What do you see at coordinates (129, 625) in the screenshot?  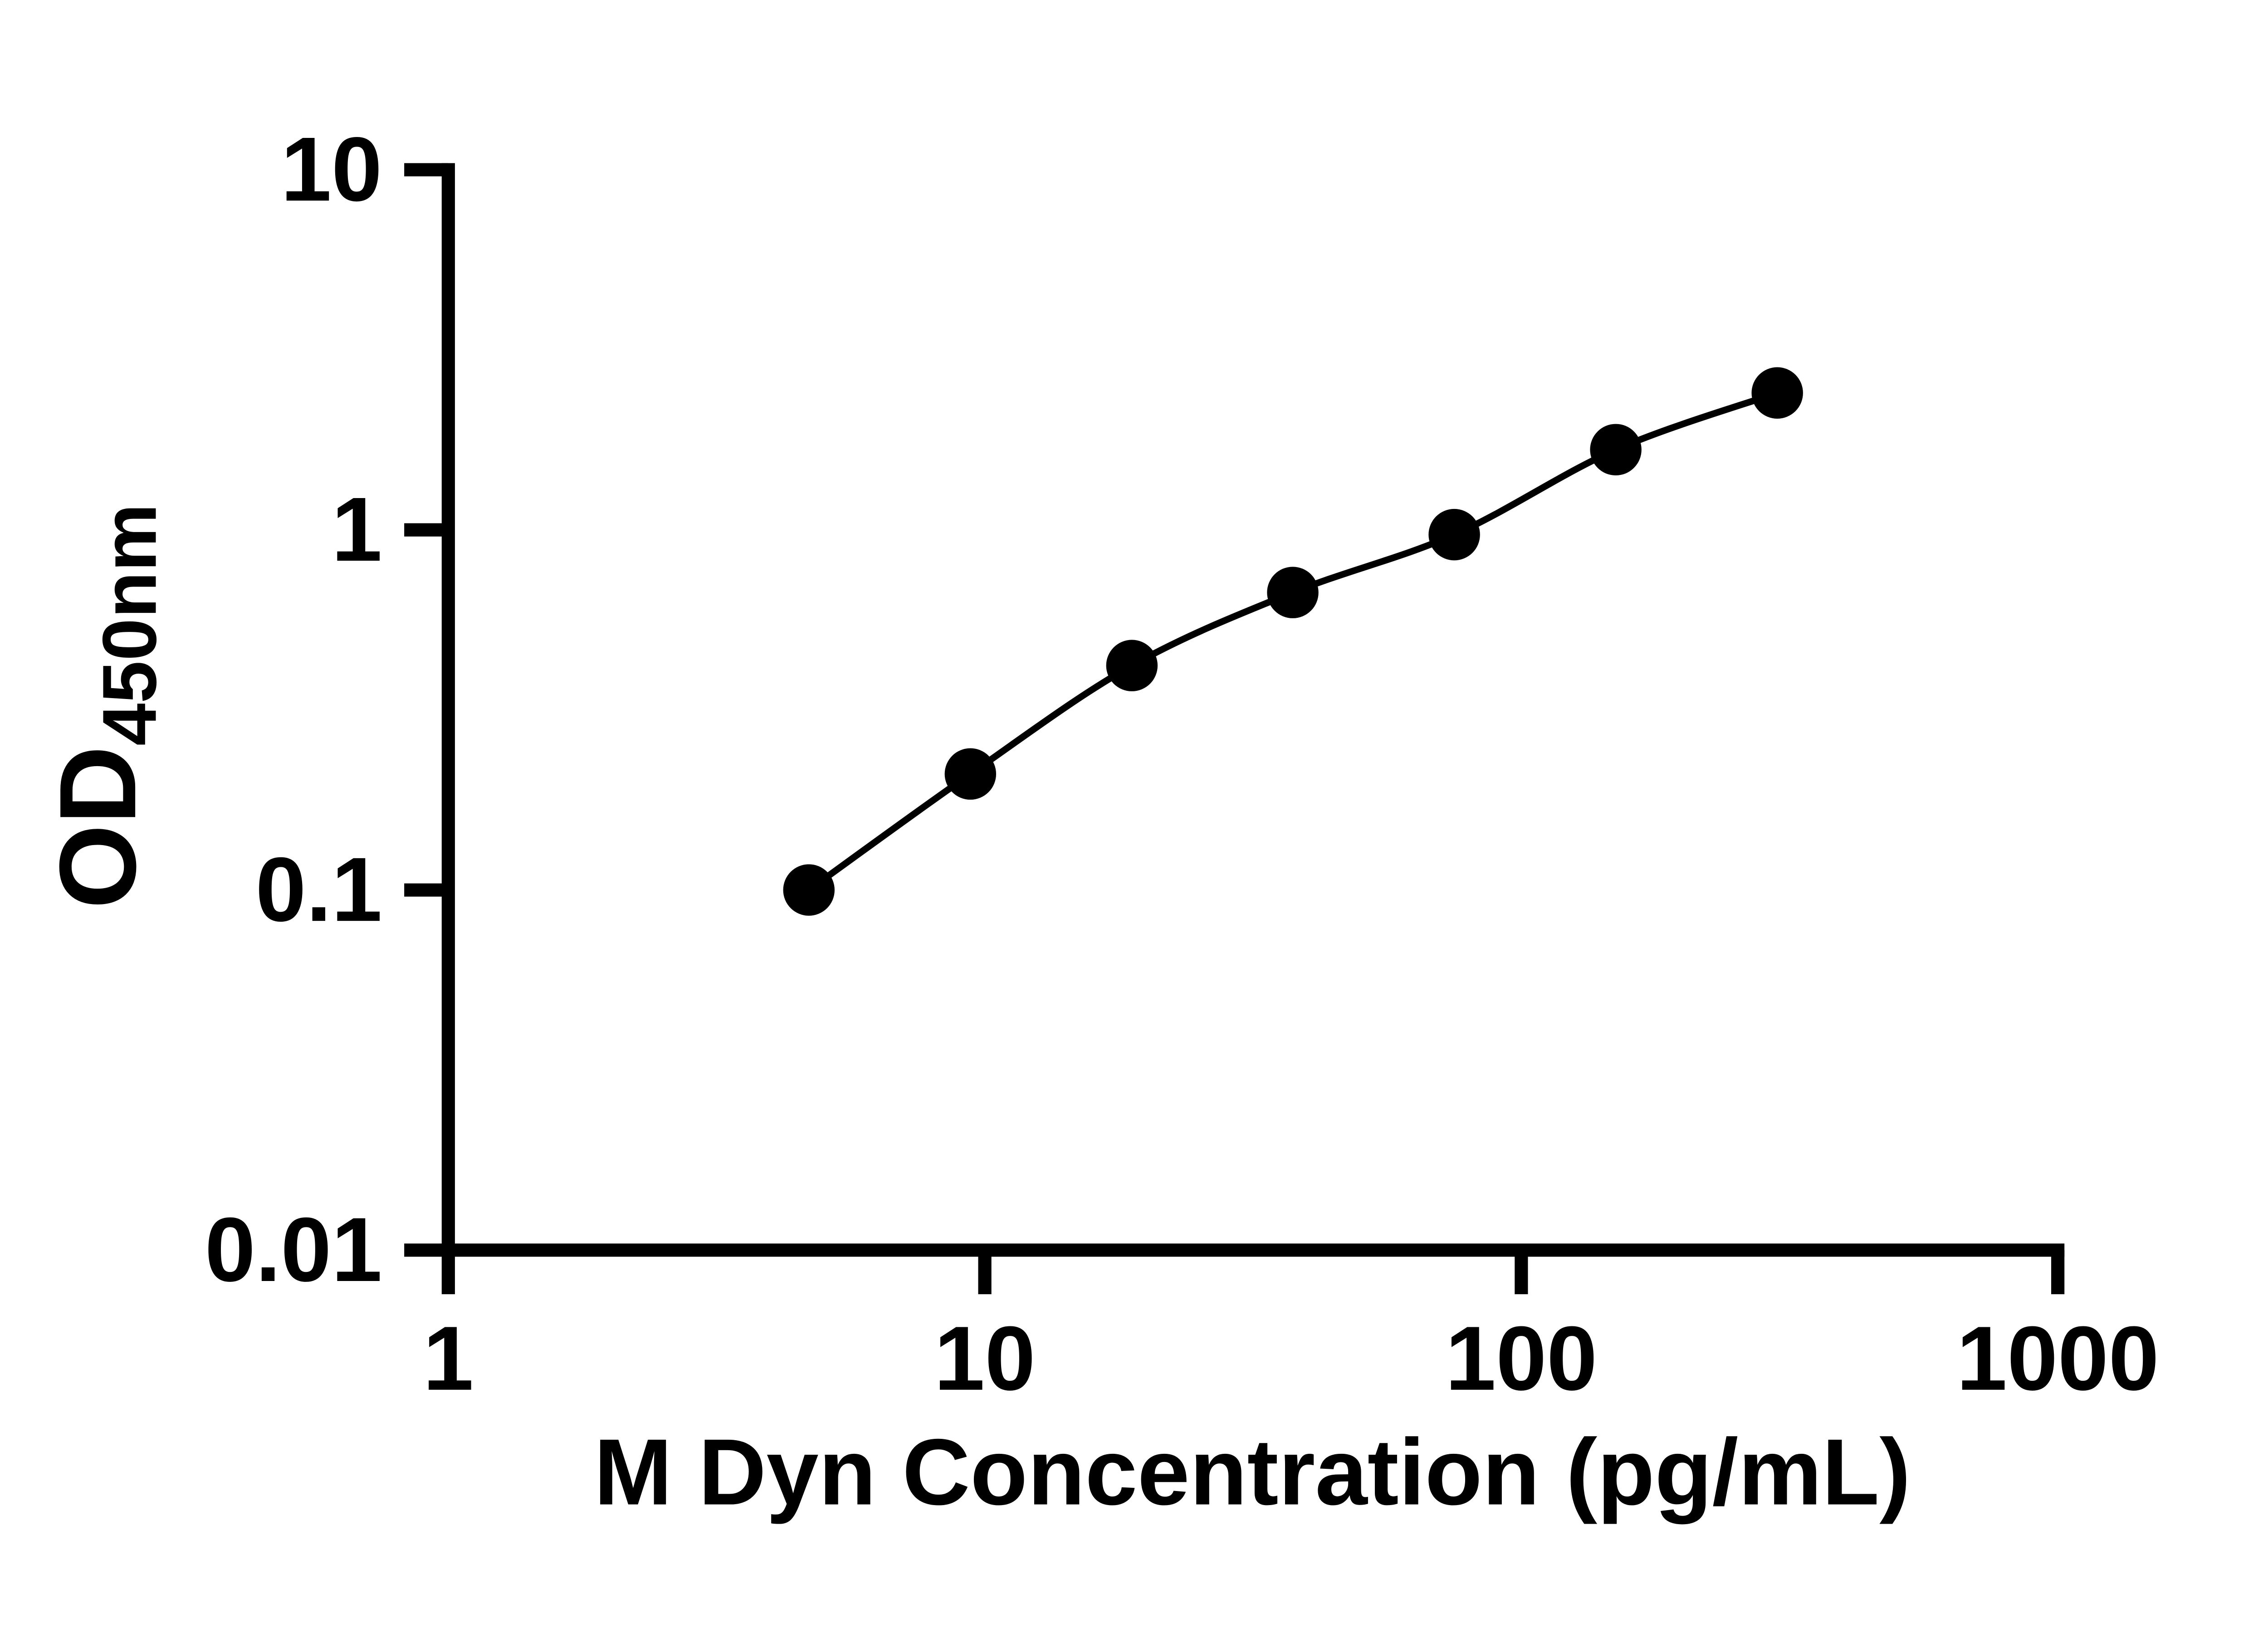 I see `y-axis-title-sub: 450nm` at bounding box center [129, 625].